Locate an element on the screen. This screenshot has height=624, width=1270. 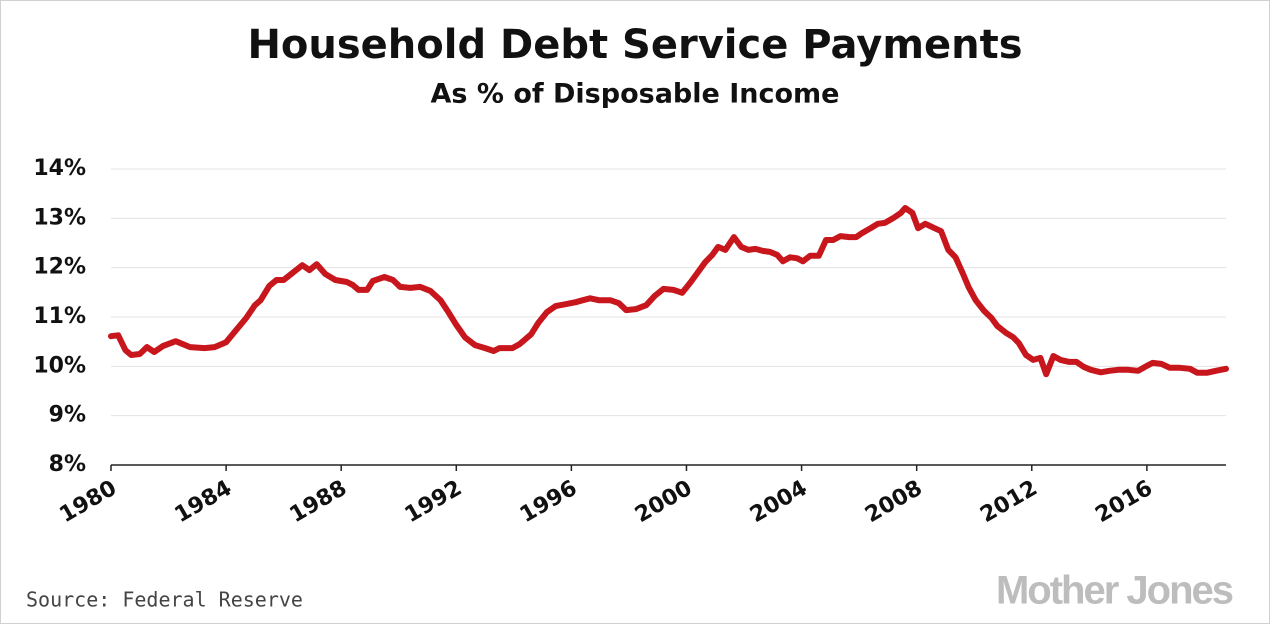
y-tick-label: 8% is located at coordinates (67, 464).